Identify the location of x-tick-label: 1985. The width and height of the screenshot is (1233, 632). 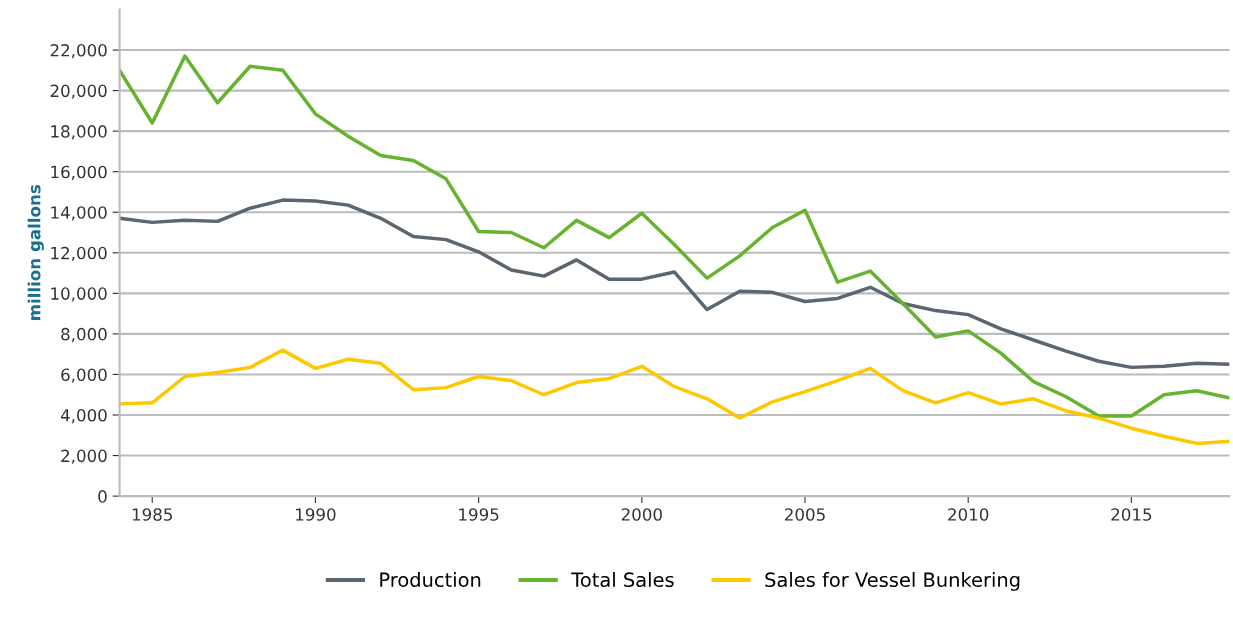
(152, 514).